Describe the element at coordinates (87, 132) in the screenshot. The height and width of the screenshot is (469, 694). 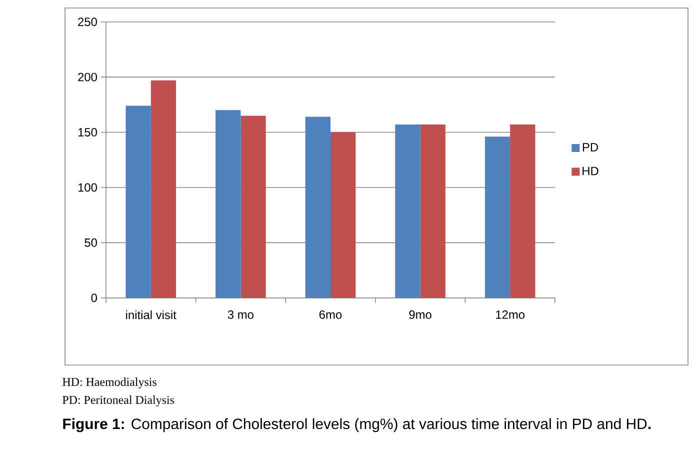
I see `y-tick-label: 150` at that location.